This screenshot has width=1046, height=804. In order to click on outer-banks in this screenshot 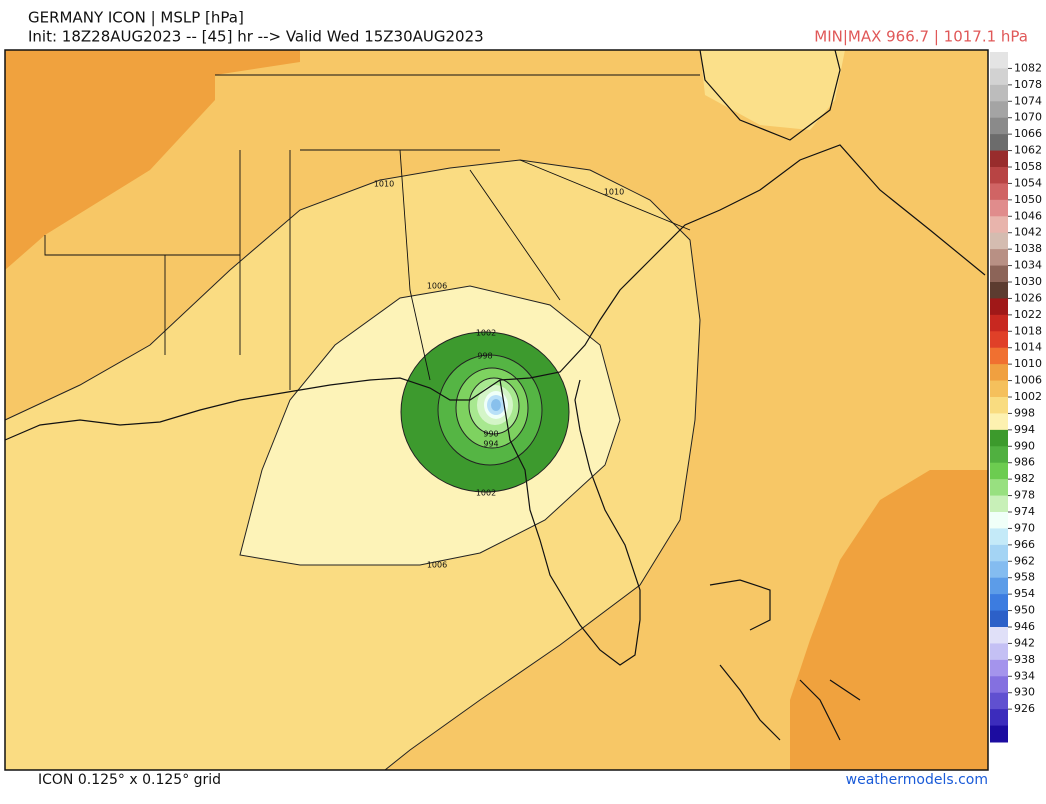, I will do `click(770, 95)`.